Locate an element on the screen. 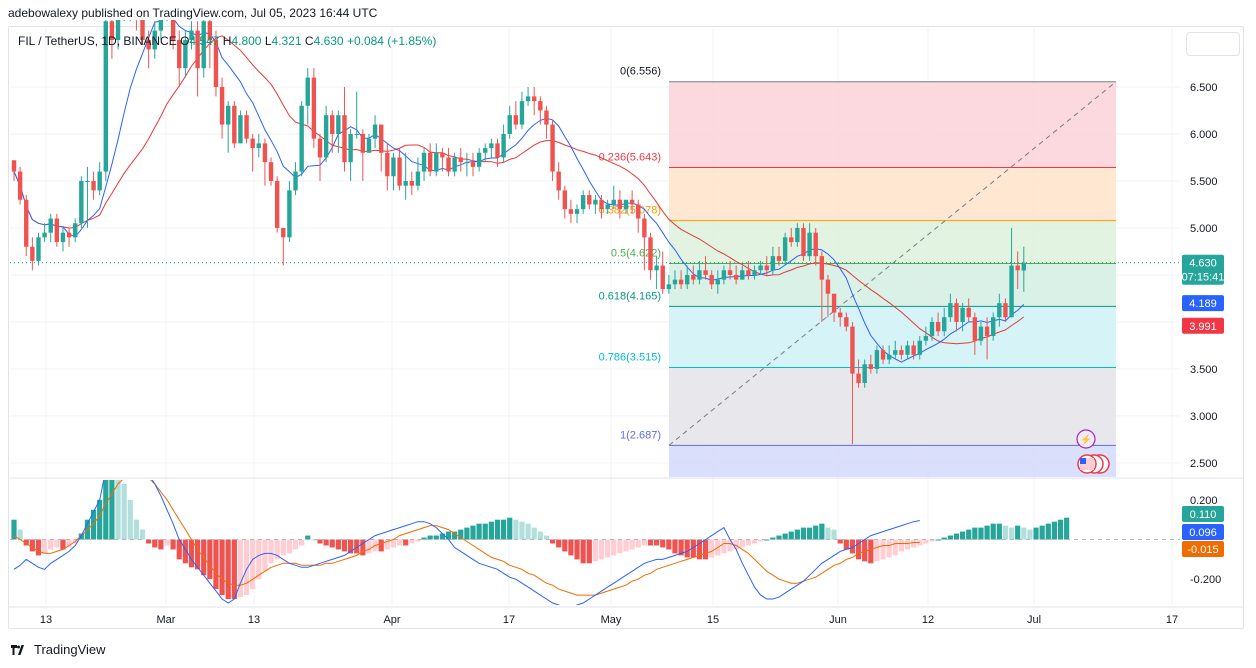 The width and height of the screenshot is (1256, 668). toolbar-button is located at coordinates (1213, 44).